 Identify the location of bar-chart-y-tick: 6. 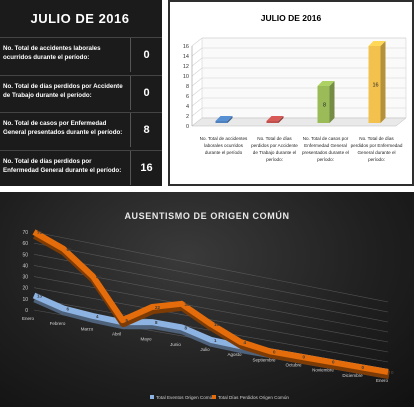
(187, 97).